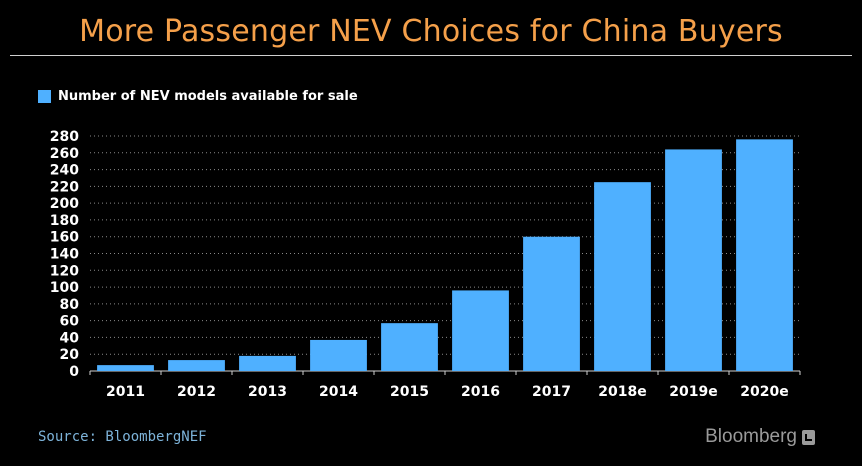 The height and width of the screenshot is (466, 862). What do you see at coordinates (551, 392) in the screenshot?
I see `x-tick-label: 2017` at bounding box center [551, 392].